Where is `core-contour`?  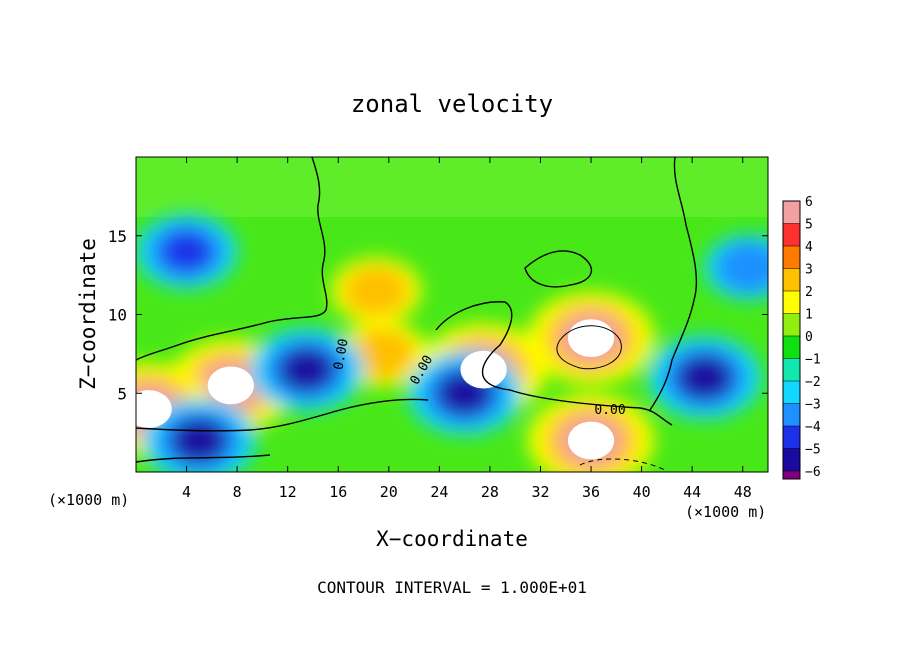 core-contour is located at coordinates (589, 347).